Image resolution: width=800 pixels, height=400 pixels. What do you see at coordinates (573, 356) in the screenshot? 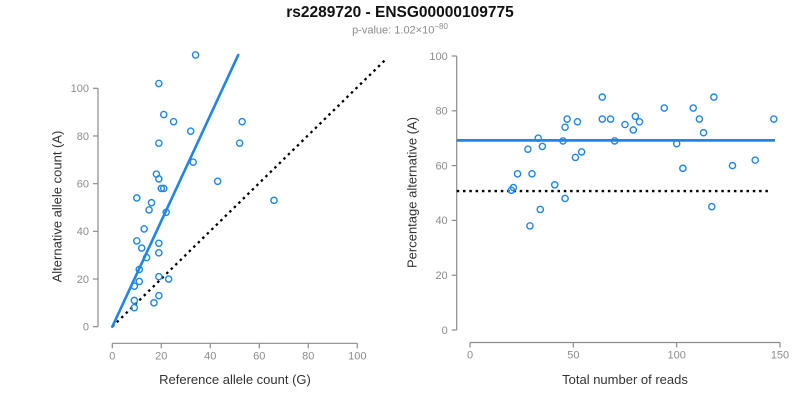
I see `x-axis-tick-label: 50` at bounding box center [573, 356].